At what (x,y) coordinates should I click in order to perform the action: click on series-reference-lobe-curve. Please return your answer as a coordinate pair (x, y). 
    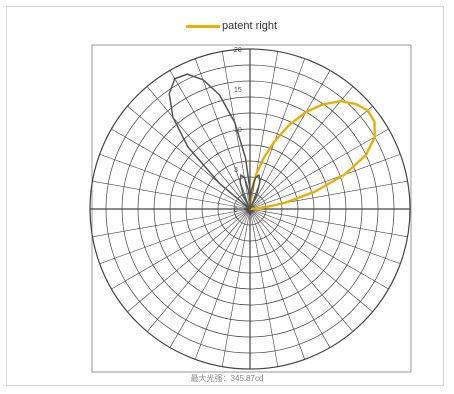
    Looking at the image, I should click on (209, 141).